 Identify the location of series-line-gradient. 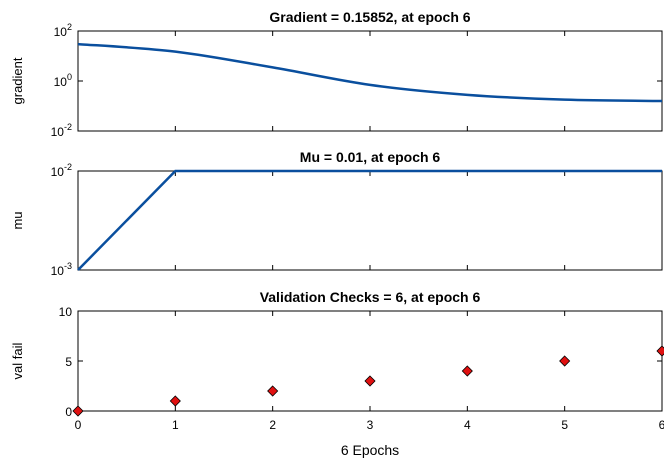
(370, 72).